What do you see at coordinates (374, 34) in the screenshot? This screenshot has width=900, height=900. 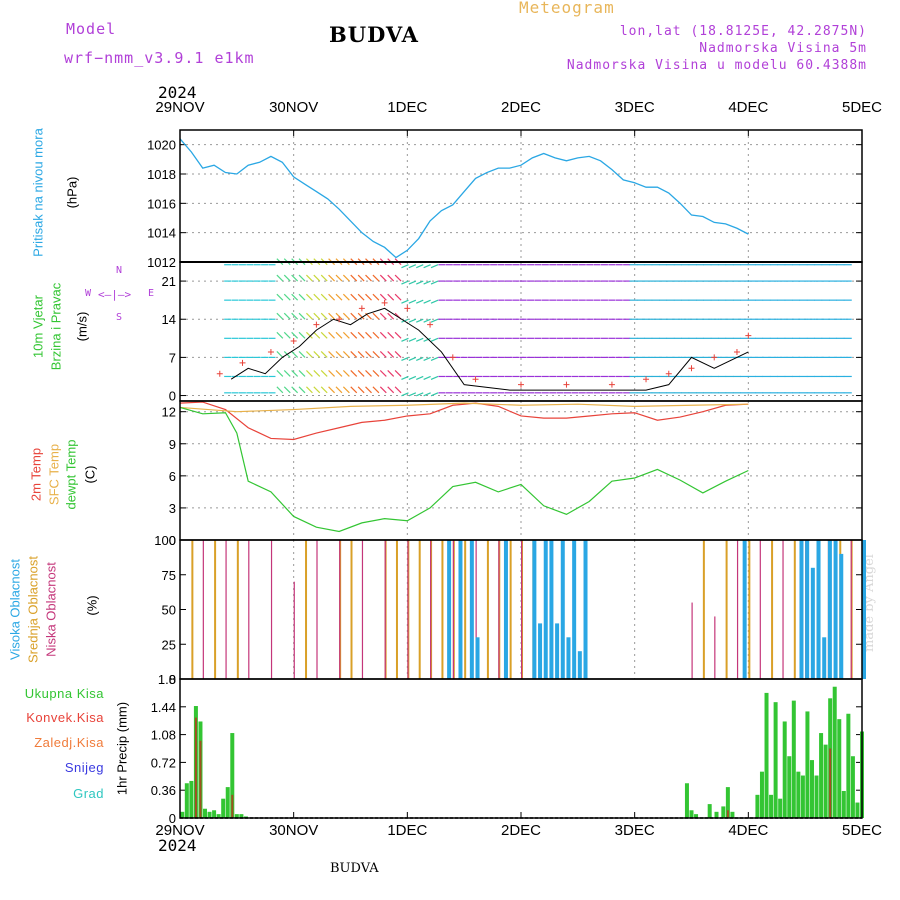 I see `station-title: BUDVA` at bounding box center [374, 34].